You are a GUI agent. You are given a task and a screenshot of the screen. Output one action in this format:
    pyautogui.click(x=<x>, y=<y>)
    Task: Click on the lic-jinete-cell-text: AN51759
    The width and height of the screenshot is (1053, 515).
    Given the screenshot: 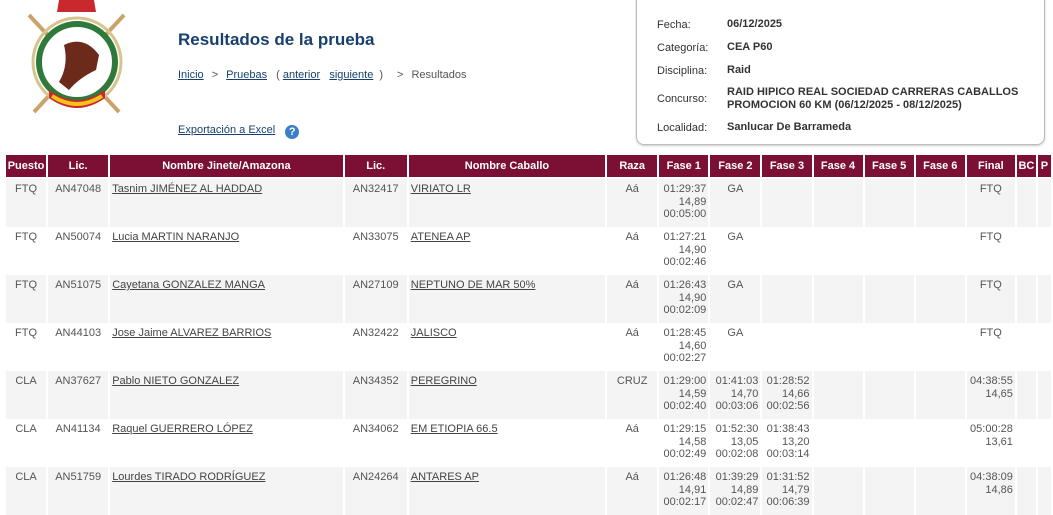 What is the action you would take?
    pyautogui.click(x=78, y=477)
    